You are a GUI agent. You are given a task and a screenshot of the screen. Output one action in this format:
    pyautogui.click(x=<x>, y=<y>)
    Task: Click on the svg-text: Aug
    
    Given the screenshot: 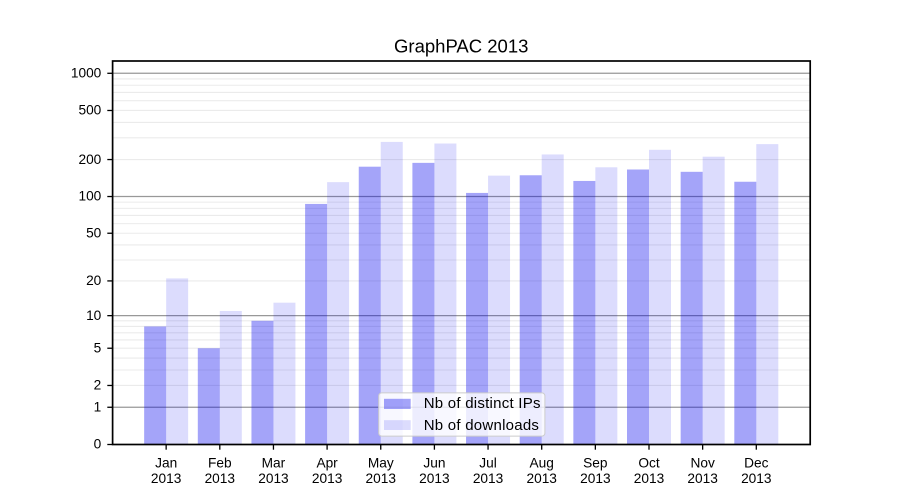 What is the action you would take?
    pyautogui.click(x=542, y=462)
    